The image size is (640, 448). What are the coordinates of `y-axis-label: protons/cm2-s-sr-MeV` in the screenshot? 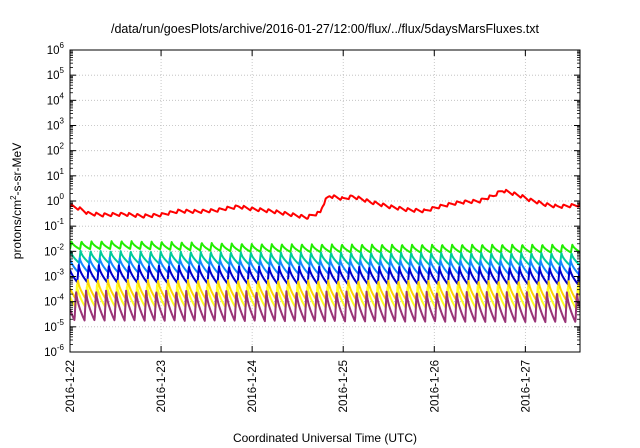 It's located at (16, 201).